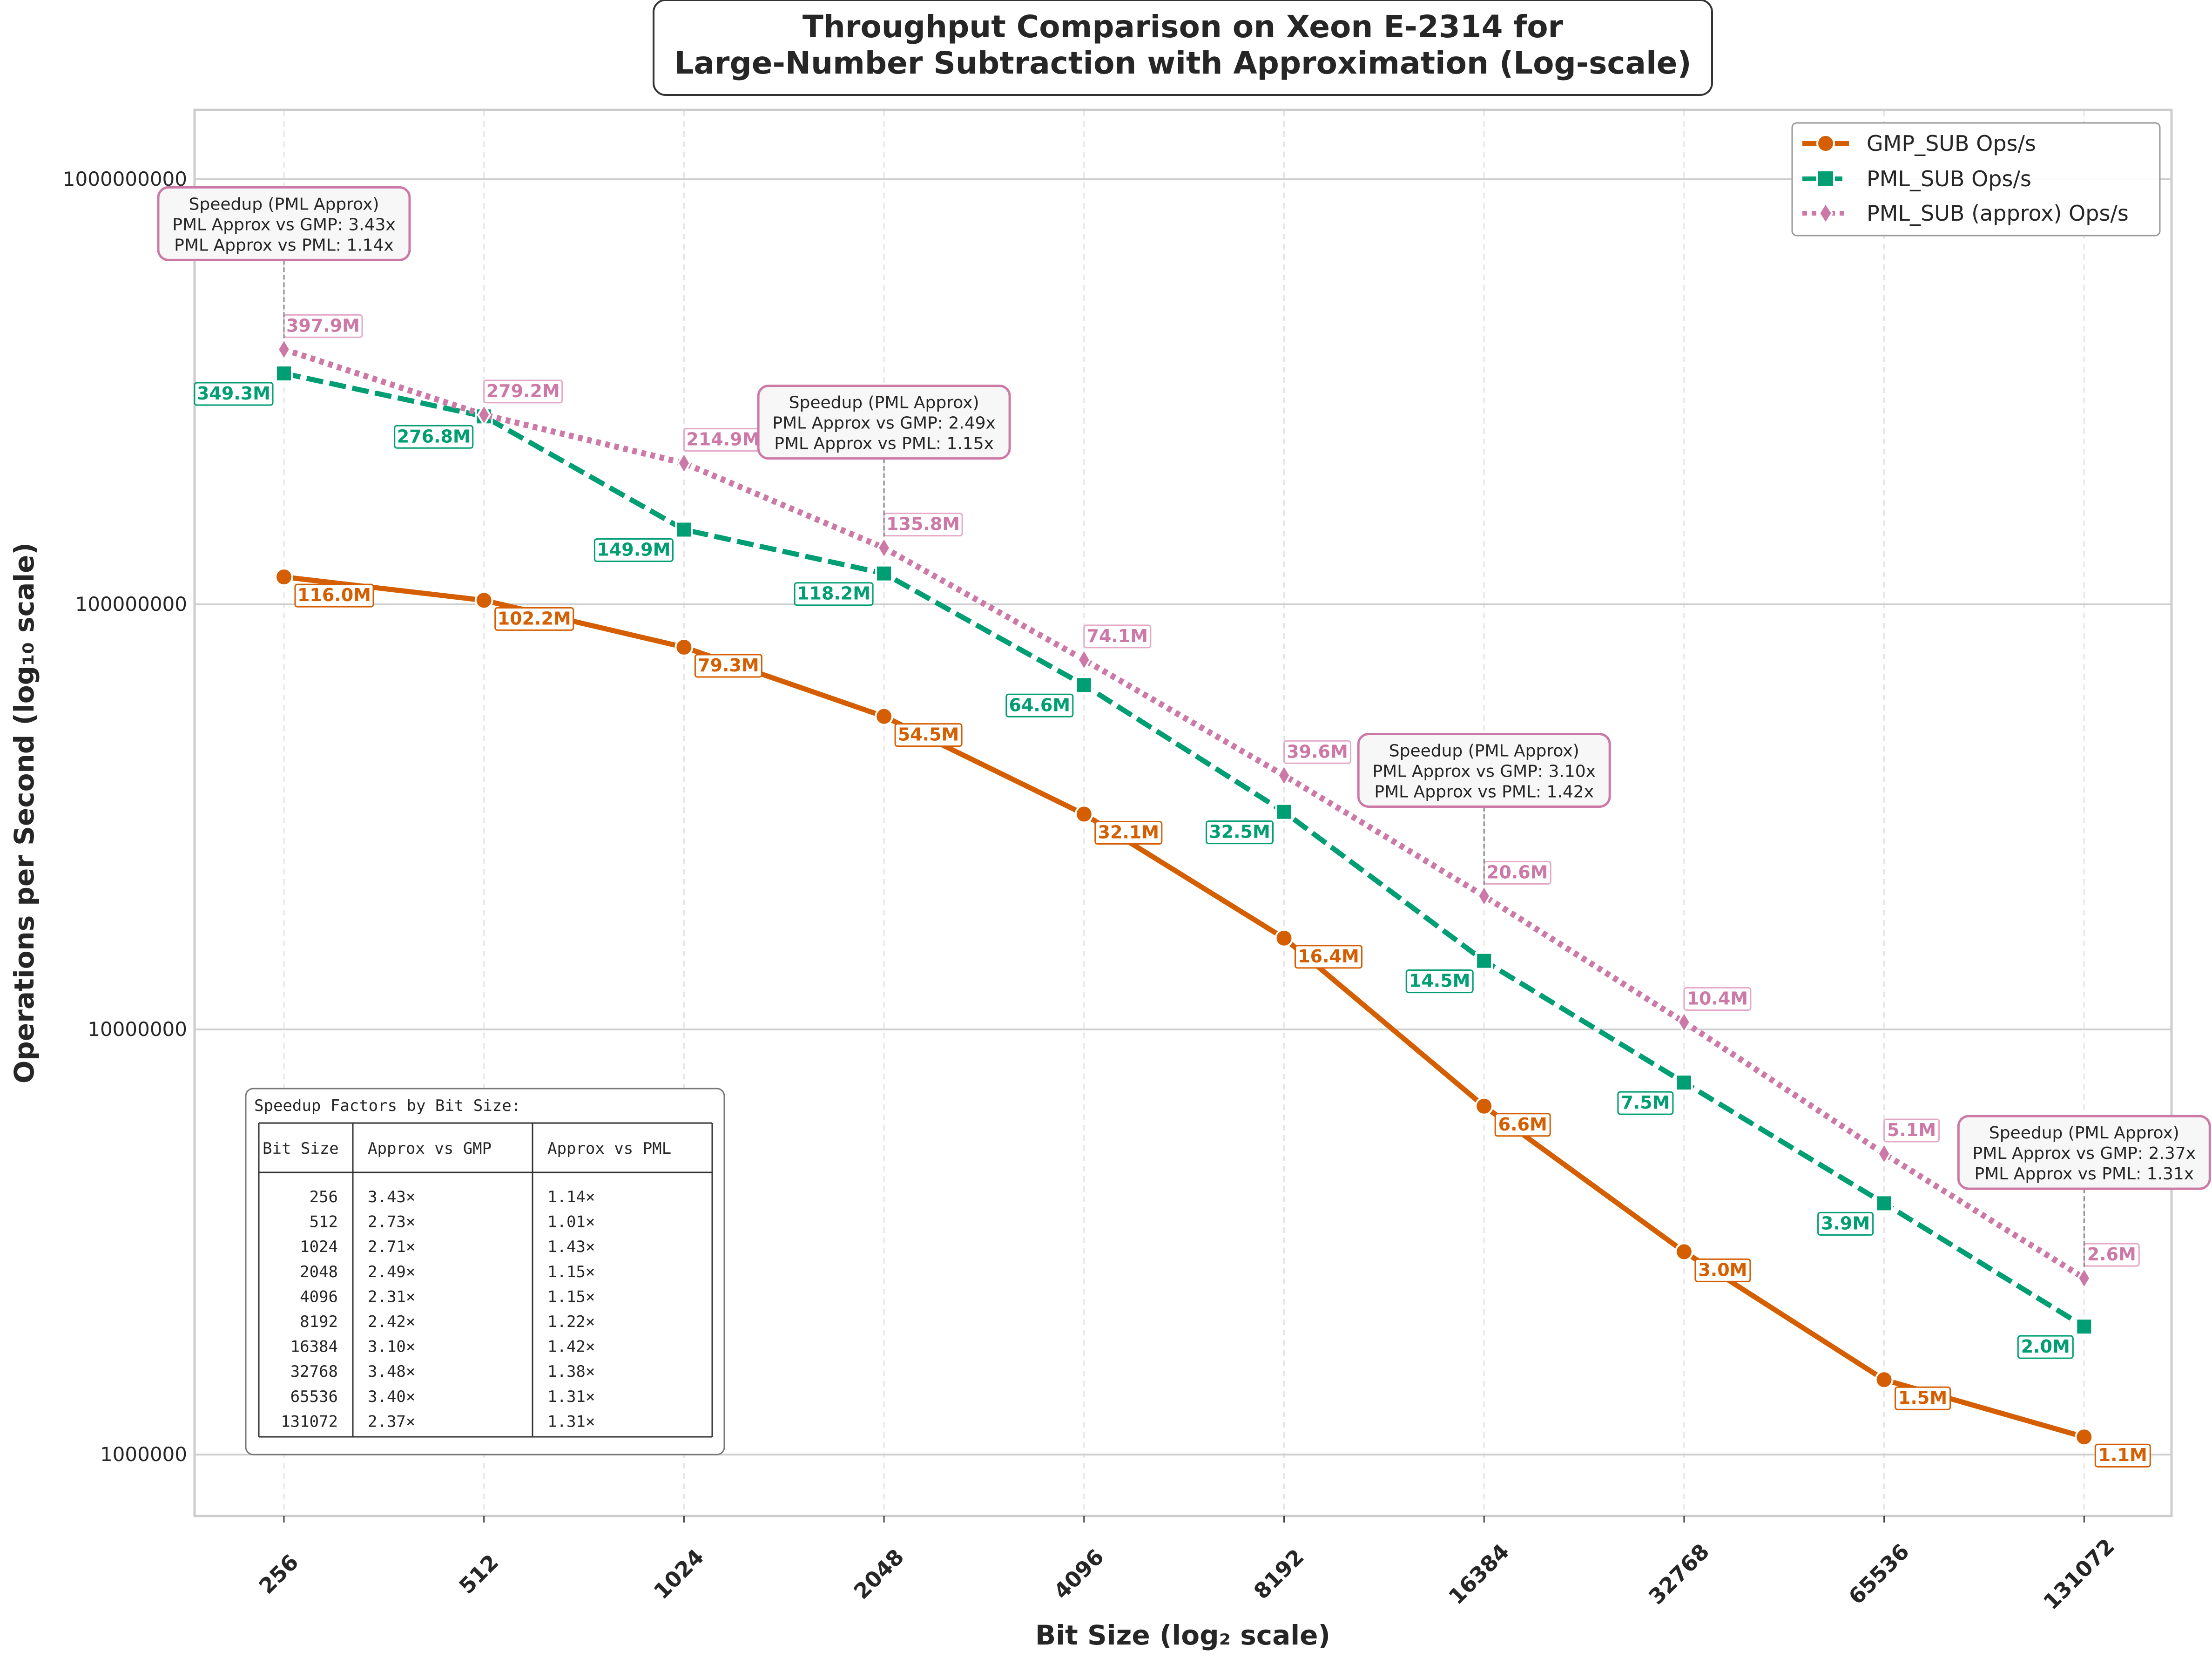  Describe the element at coordinates (1484, 791) in the screenshot. I see `annotation-text: PML Approx vs PML: 1.42x` at that location.